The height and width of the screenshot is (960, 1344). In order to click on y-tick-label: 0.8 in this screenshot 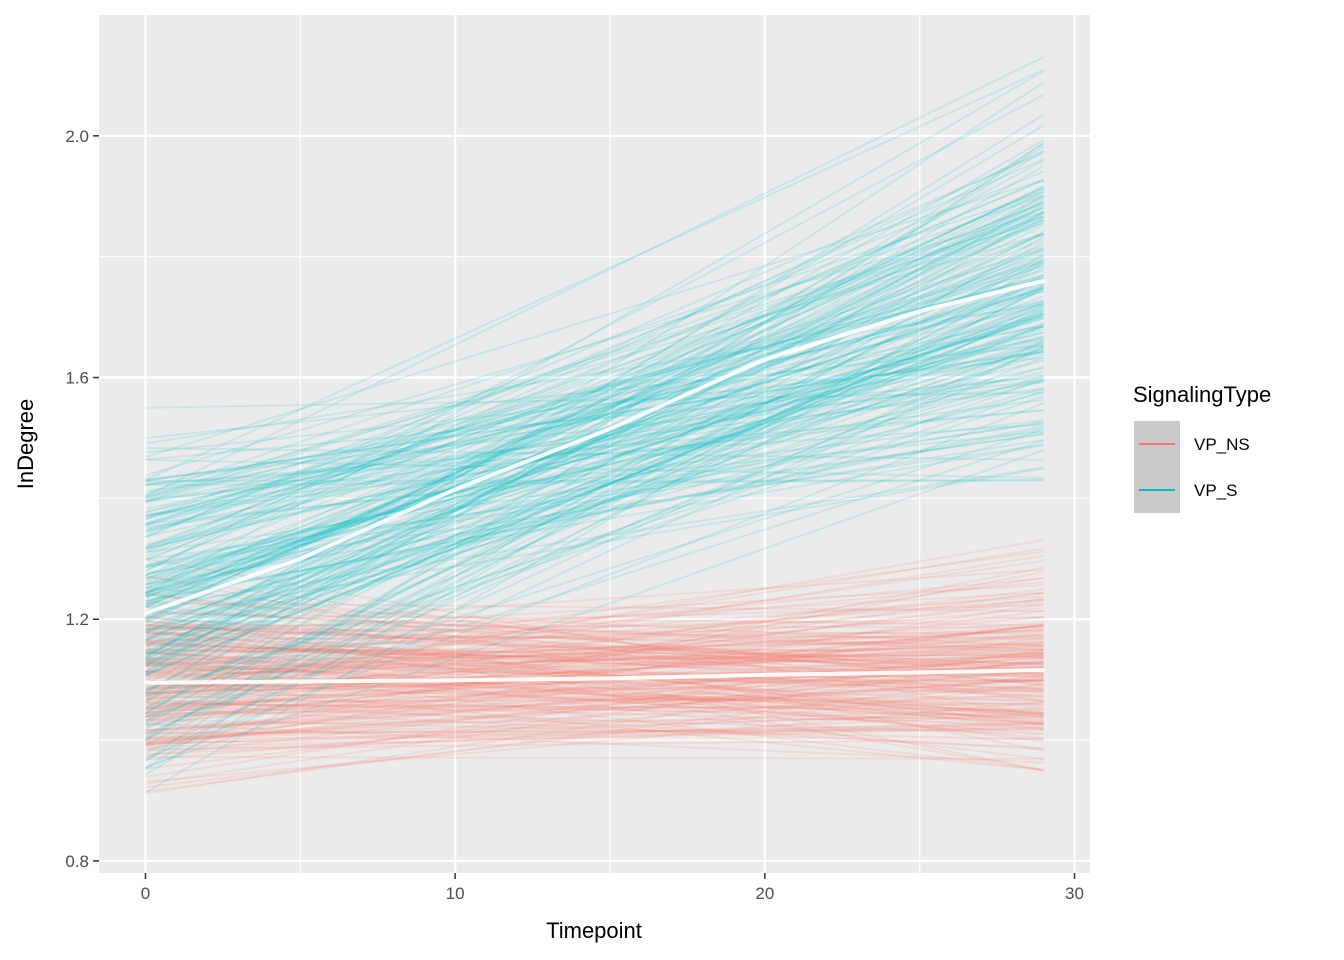, I will do `click(77, 861)`.